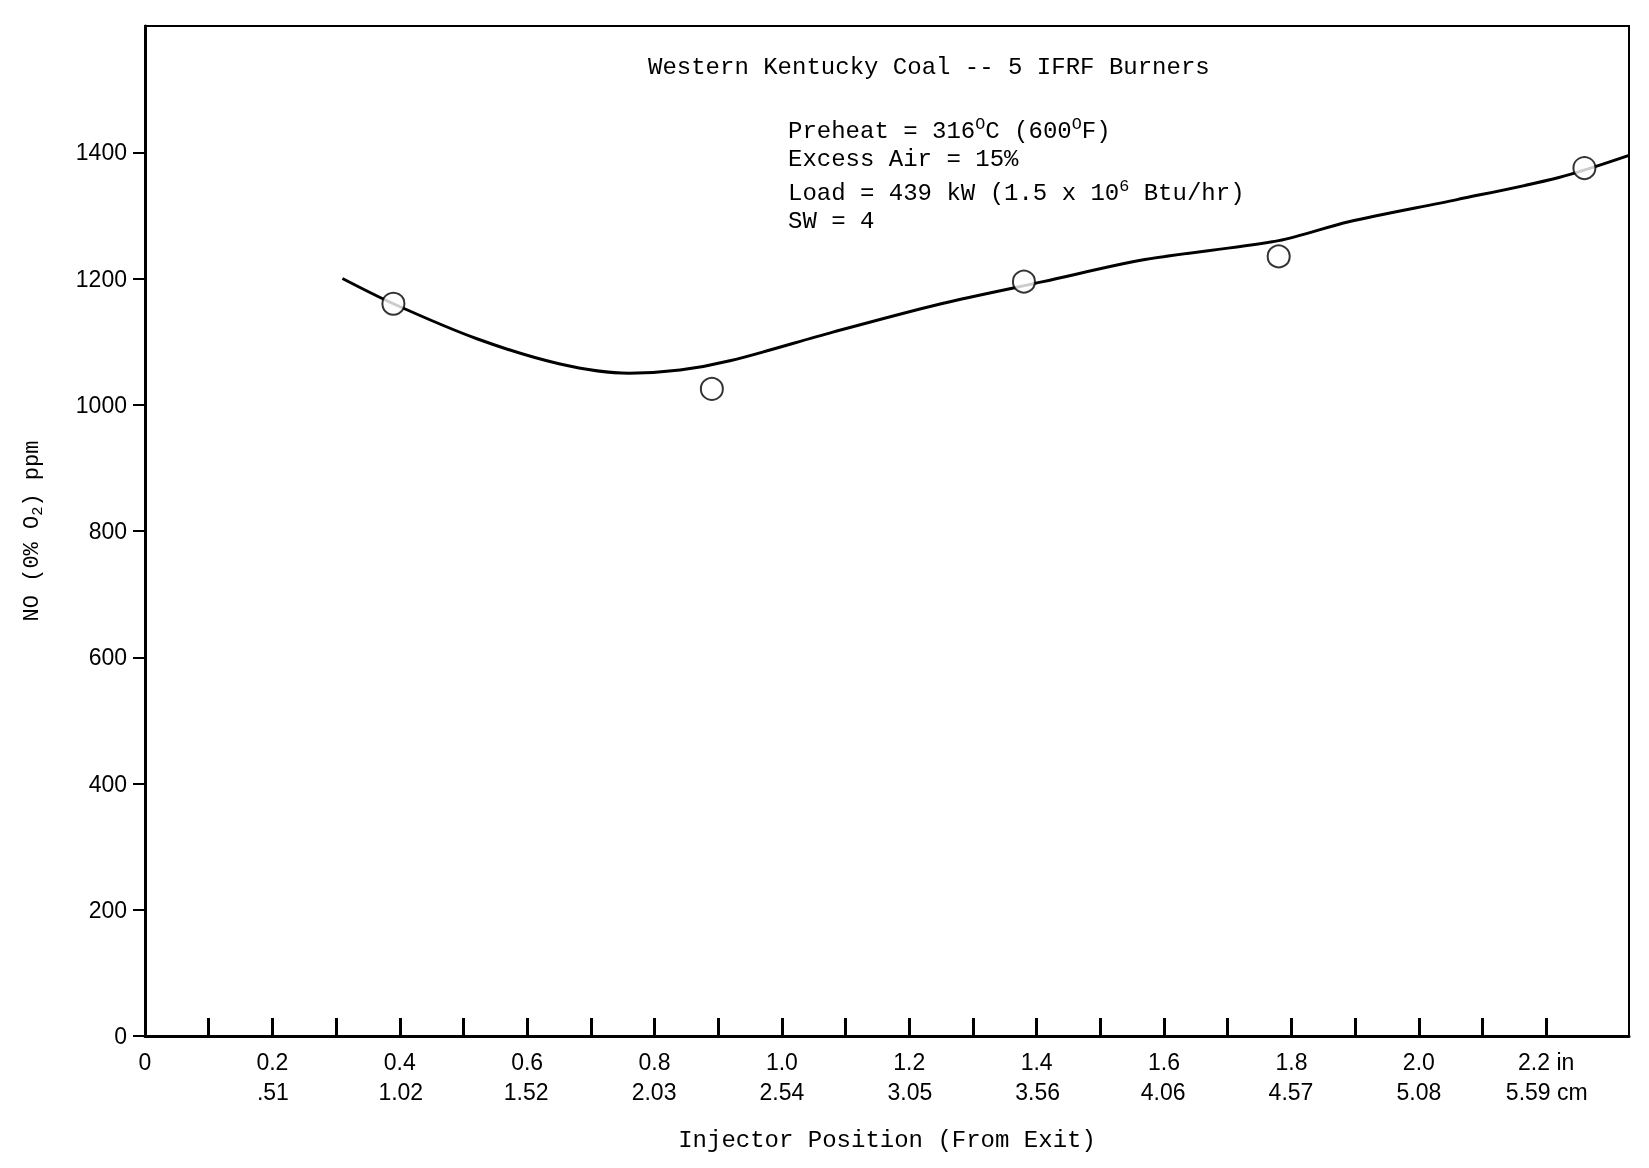 The height and width of the screenshot is (1168, 1649). I want to click on x-tick-label: 1.8, so click(1291, 1061).